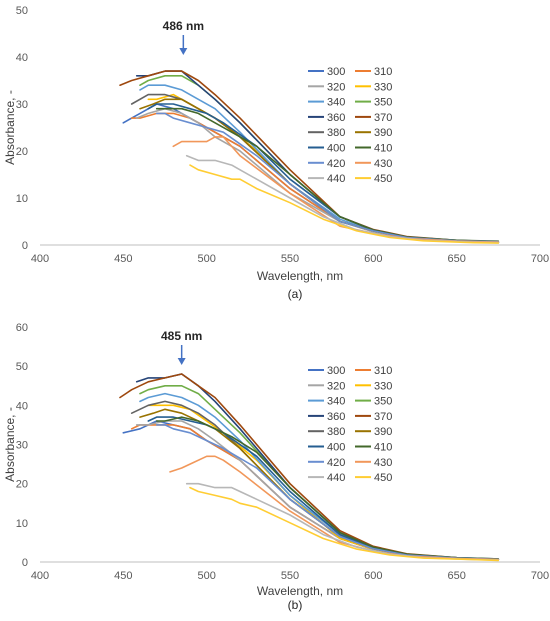 This screenshot has width=550, height=621. I want to click on peak-annotation-label: 485 nm, so click(181, 336).